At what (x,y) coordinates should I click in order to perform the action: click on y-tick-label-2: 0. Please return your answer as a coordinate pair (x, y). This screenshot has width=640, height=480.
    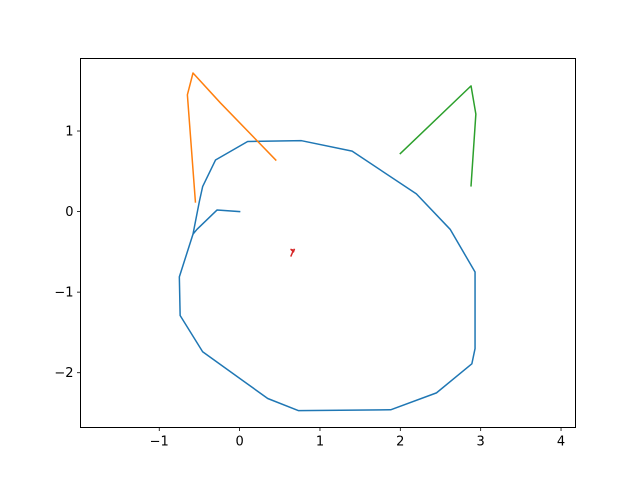
    Looking at the image, I should click on (69, 212).